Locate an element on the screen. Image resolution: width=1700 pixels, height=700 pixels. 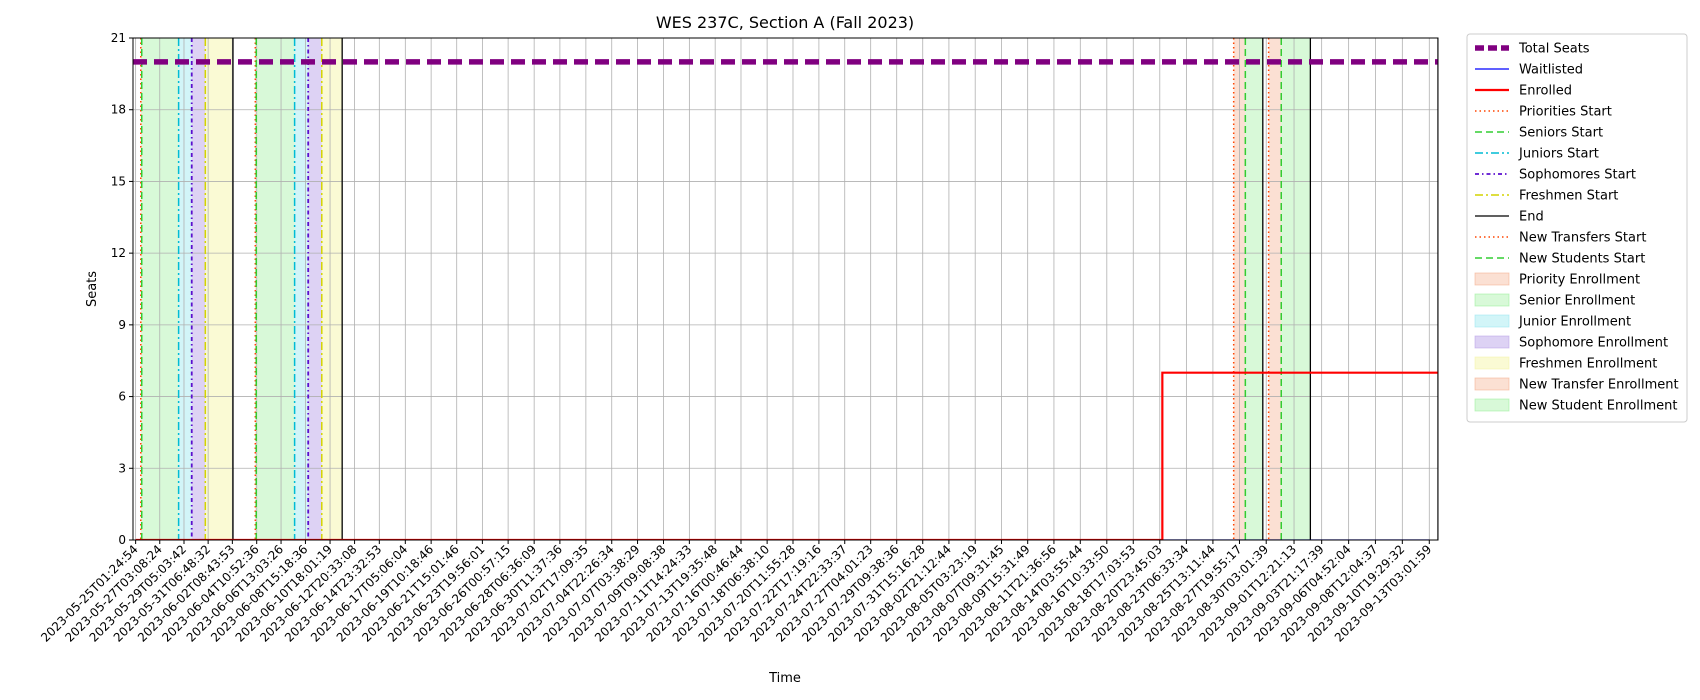
legend-label-senior-enrollment: Senior Enrollment is located at coordinates (1577, 301).